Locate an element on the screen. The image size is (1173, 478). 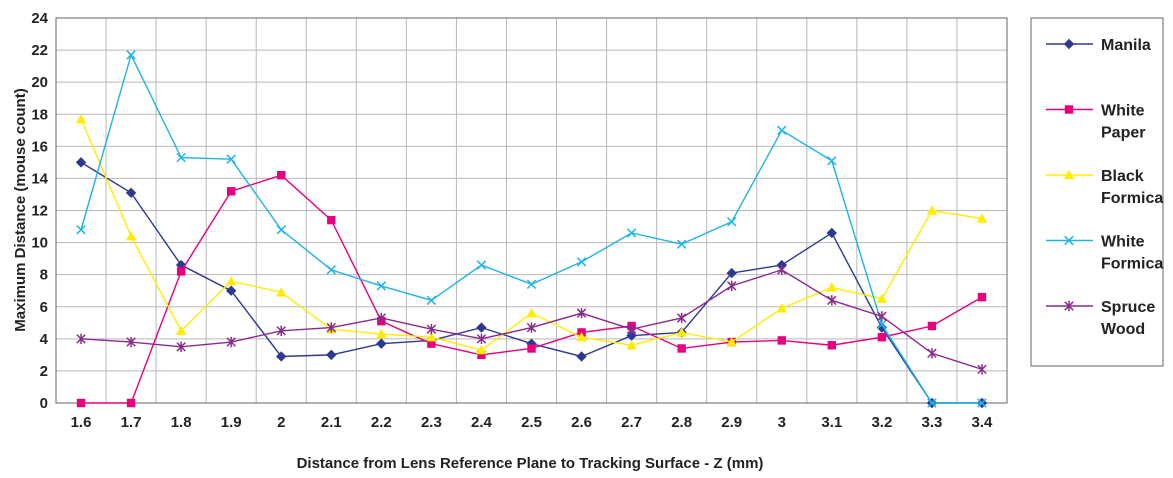
legend-label: Paper is located at coordinates (1123, 133).